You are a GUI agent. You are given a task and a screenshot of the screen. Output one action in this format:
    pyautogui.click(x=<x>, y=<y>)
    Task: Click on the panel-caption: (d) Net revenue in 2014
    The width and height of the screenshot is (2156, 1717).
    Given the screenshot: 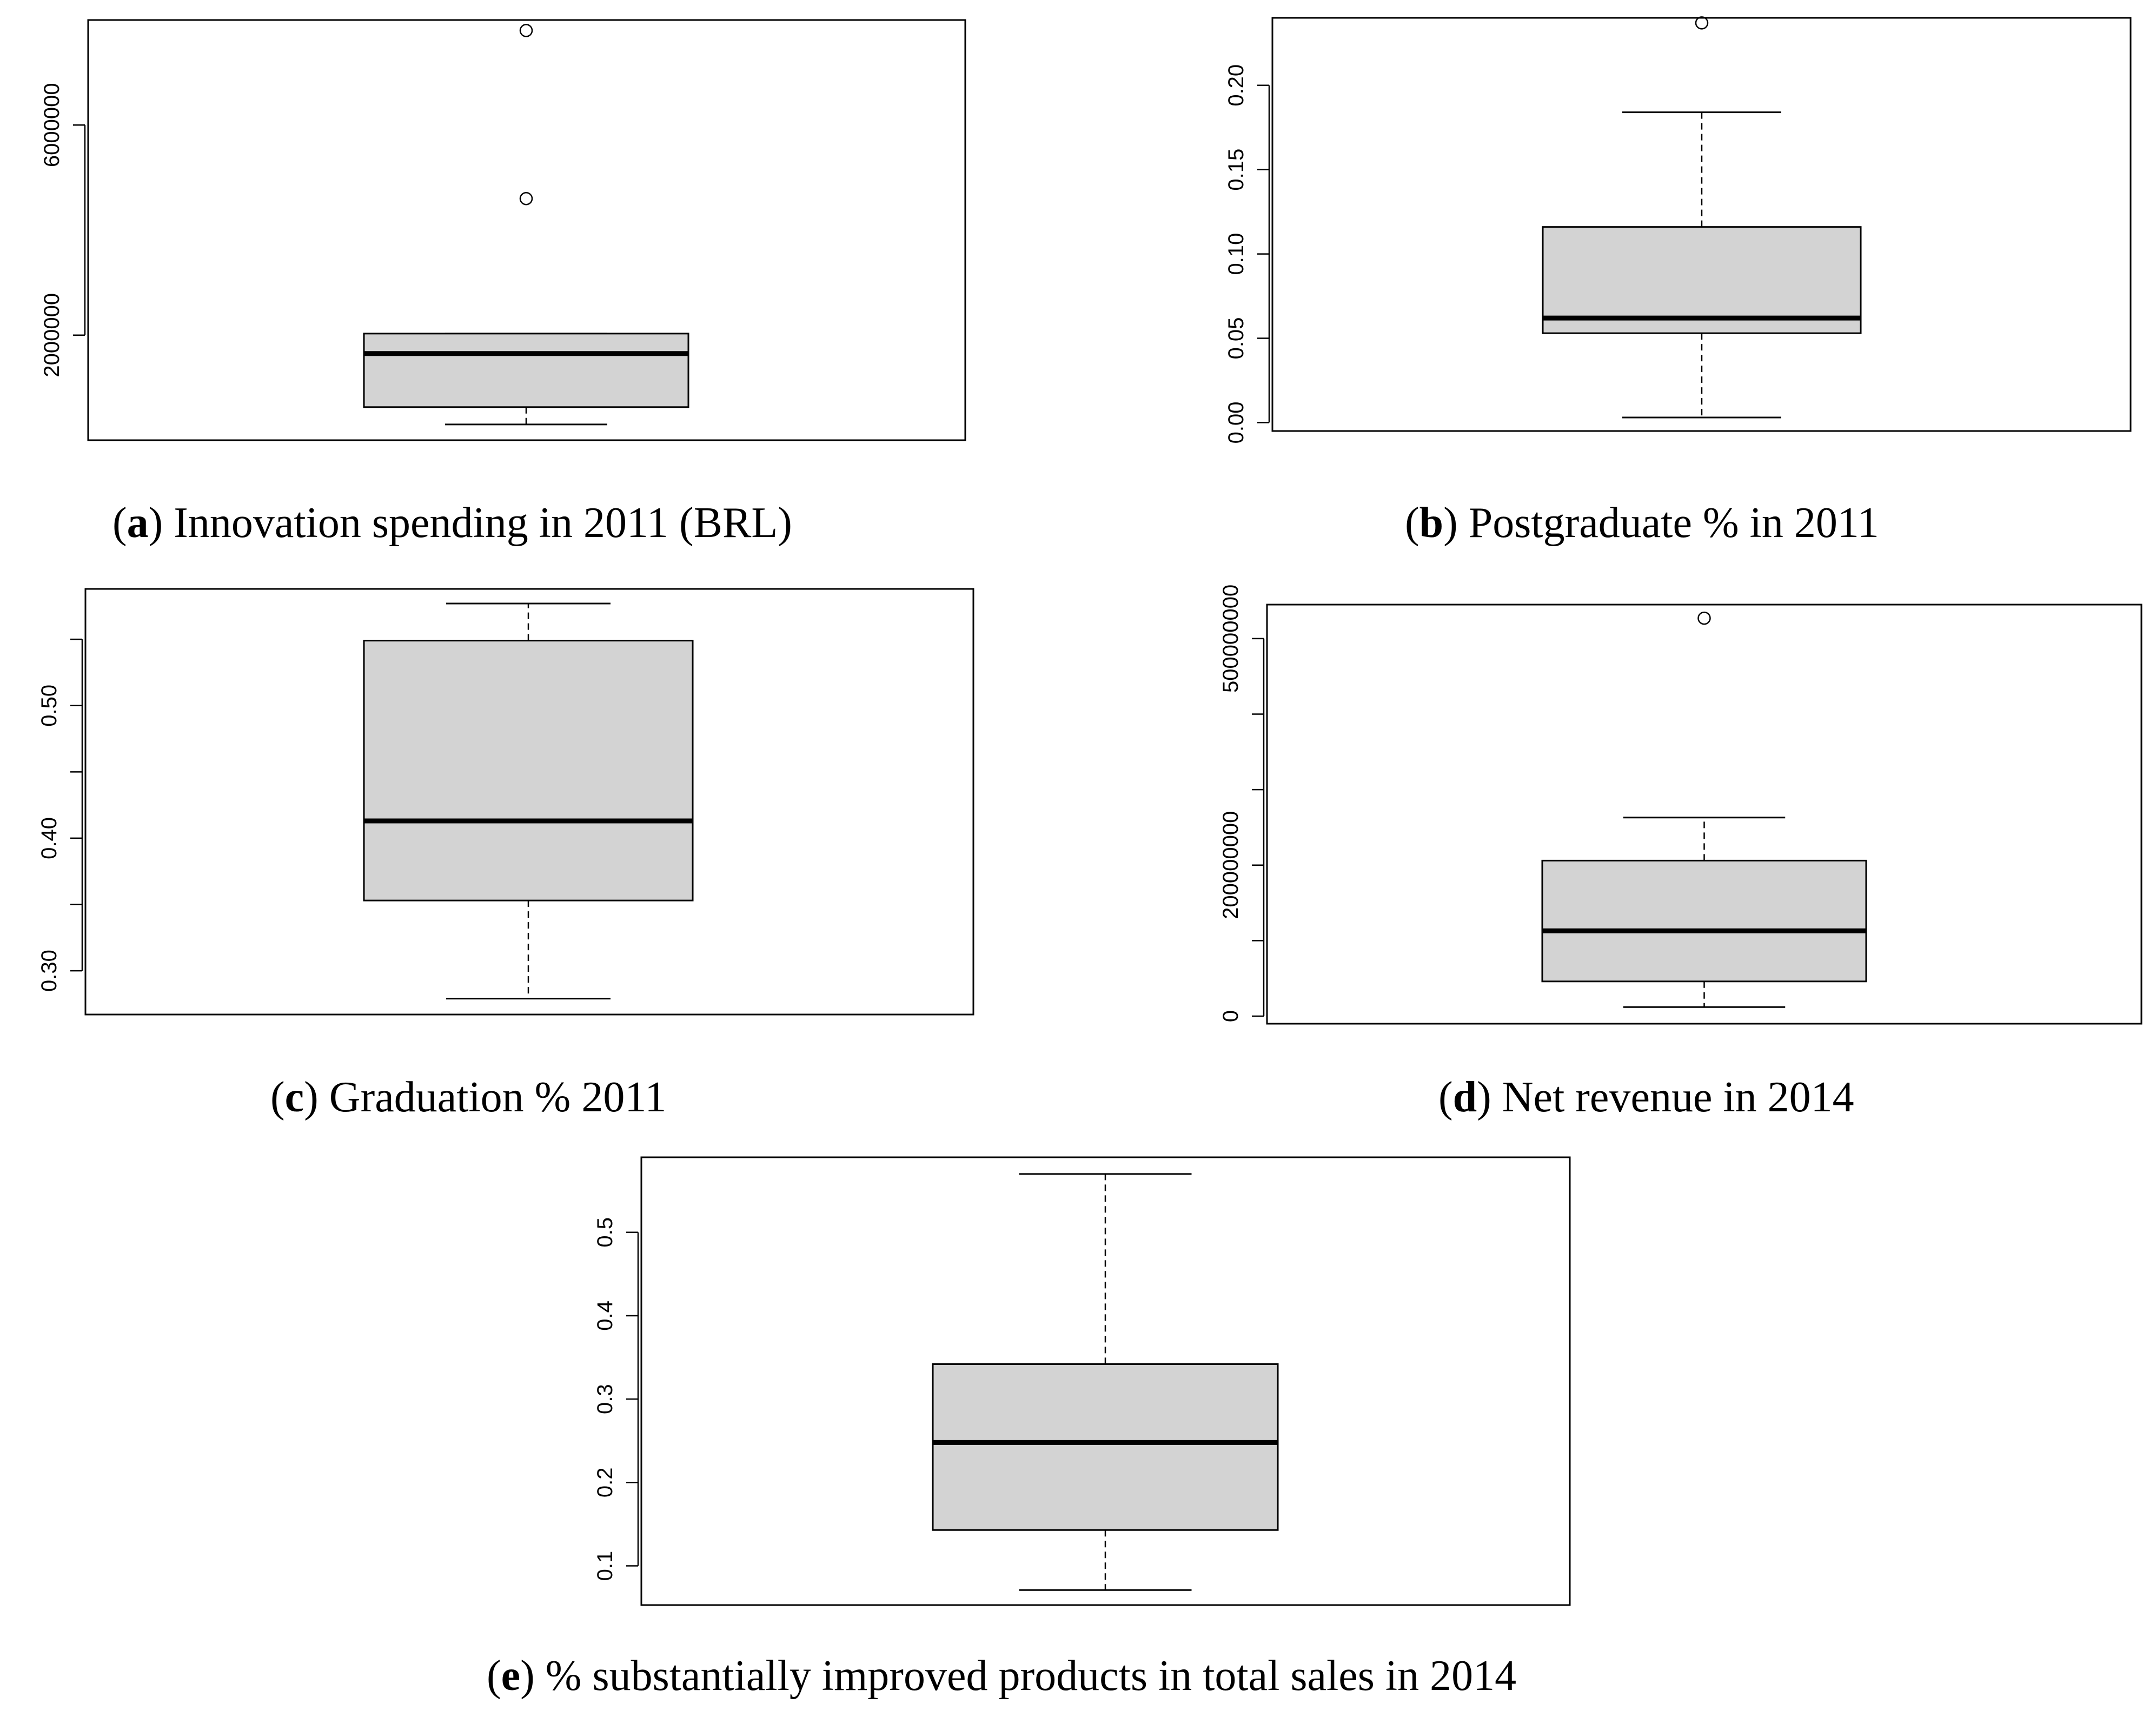 What is the action you would take?
    pyautogui.click(x=1646, y=1097)
    